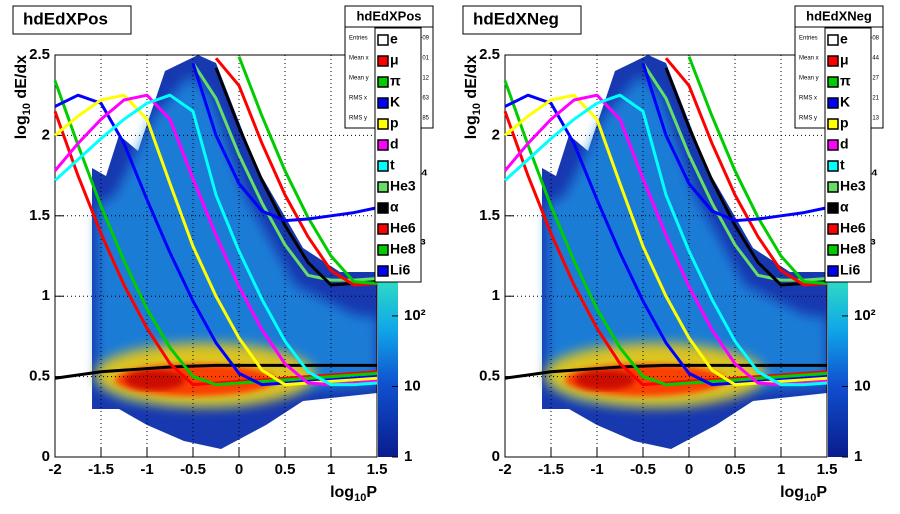 Image resolution: width=900 pixels, height=514 pixels. What do you see at coordinates (875, 119) in the screenshot?
I see `stats-value: 13` at bounding box center [875, 119].